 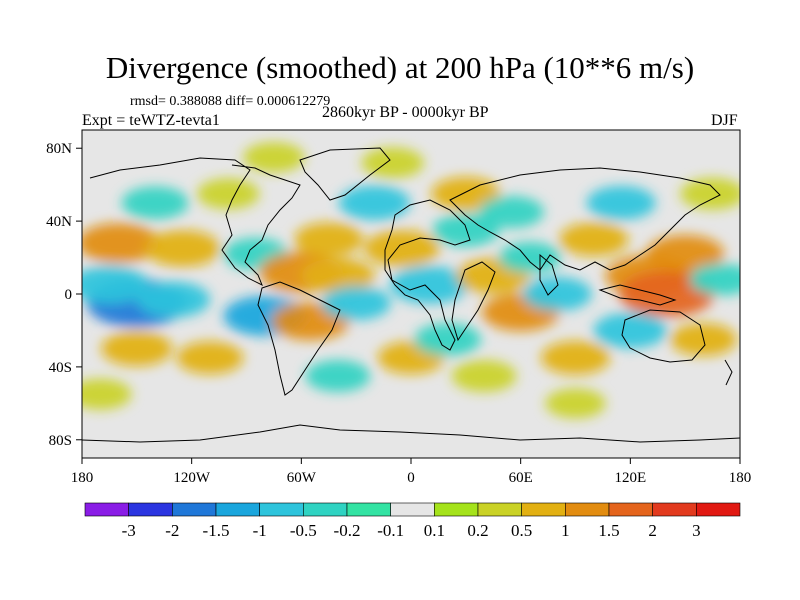 What do you see at coordinates (696, 530) in the screenshot?
I see `colorbar-label: 3` at bounding box center [696, 530].